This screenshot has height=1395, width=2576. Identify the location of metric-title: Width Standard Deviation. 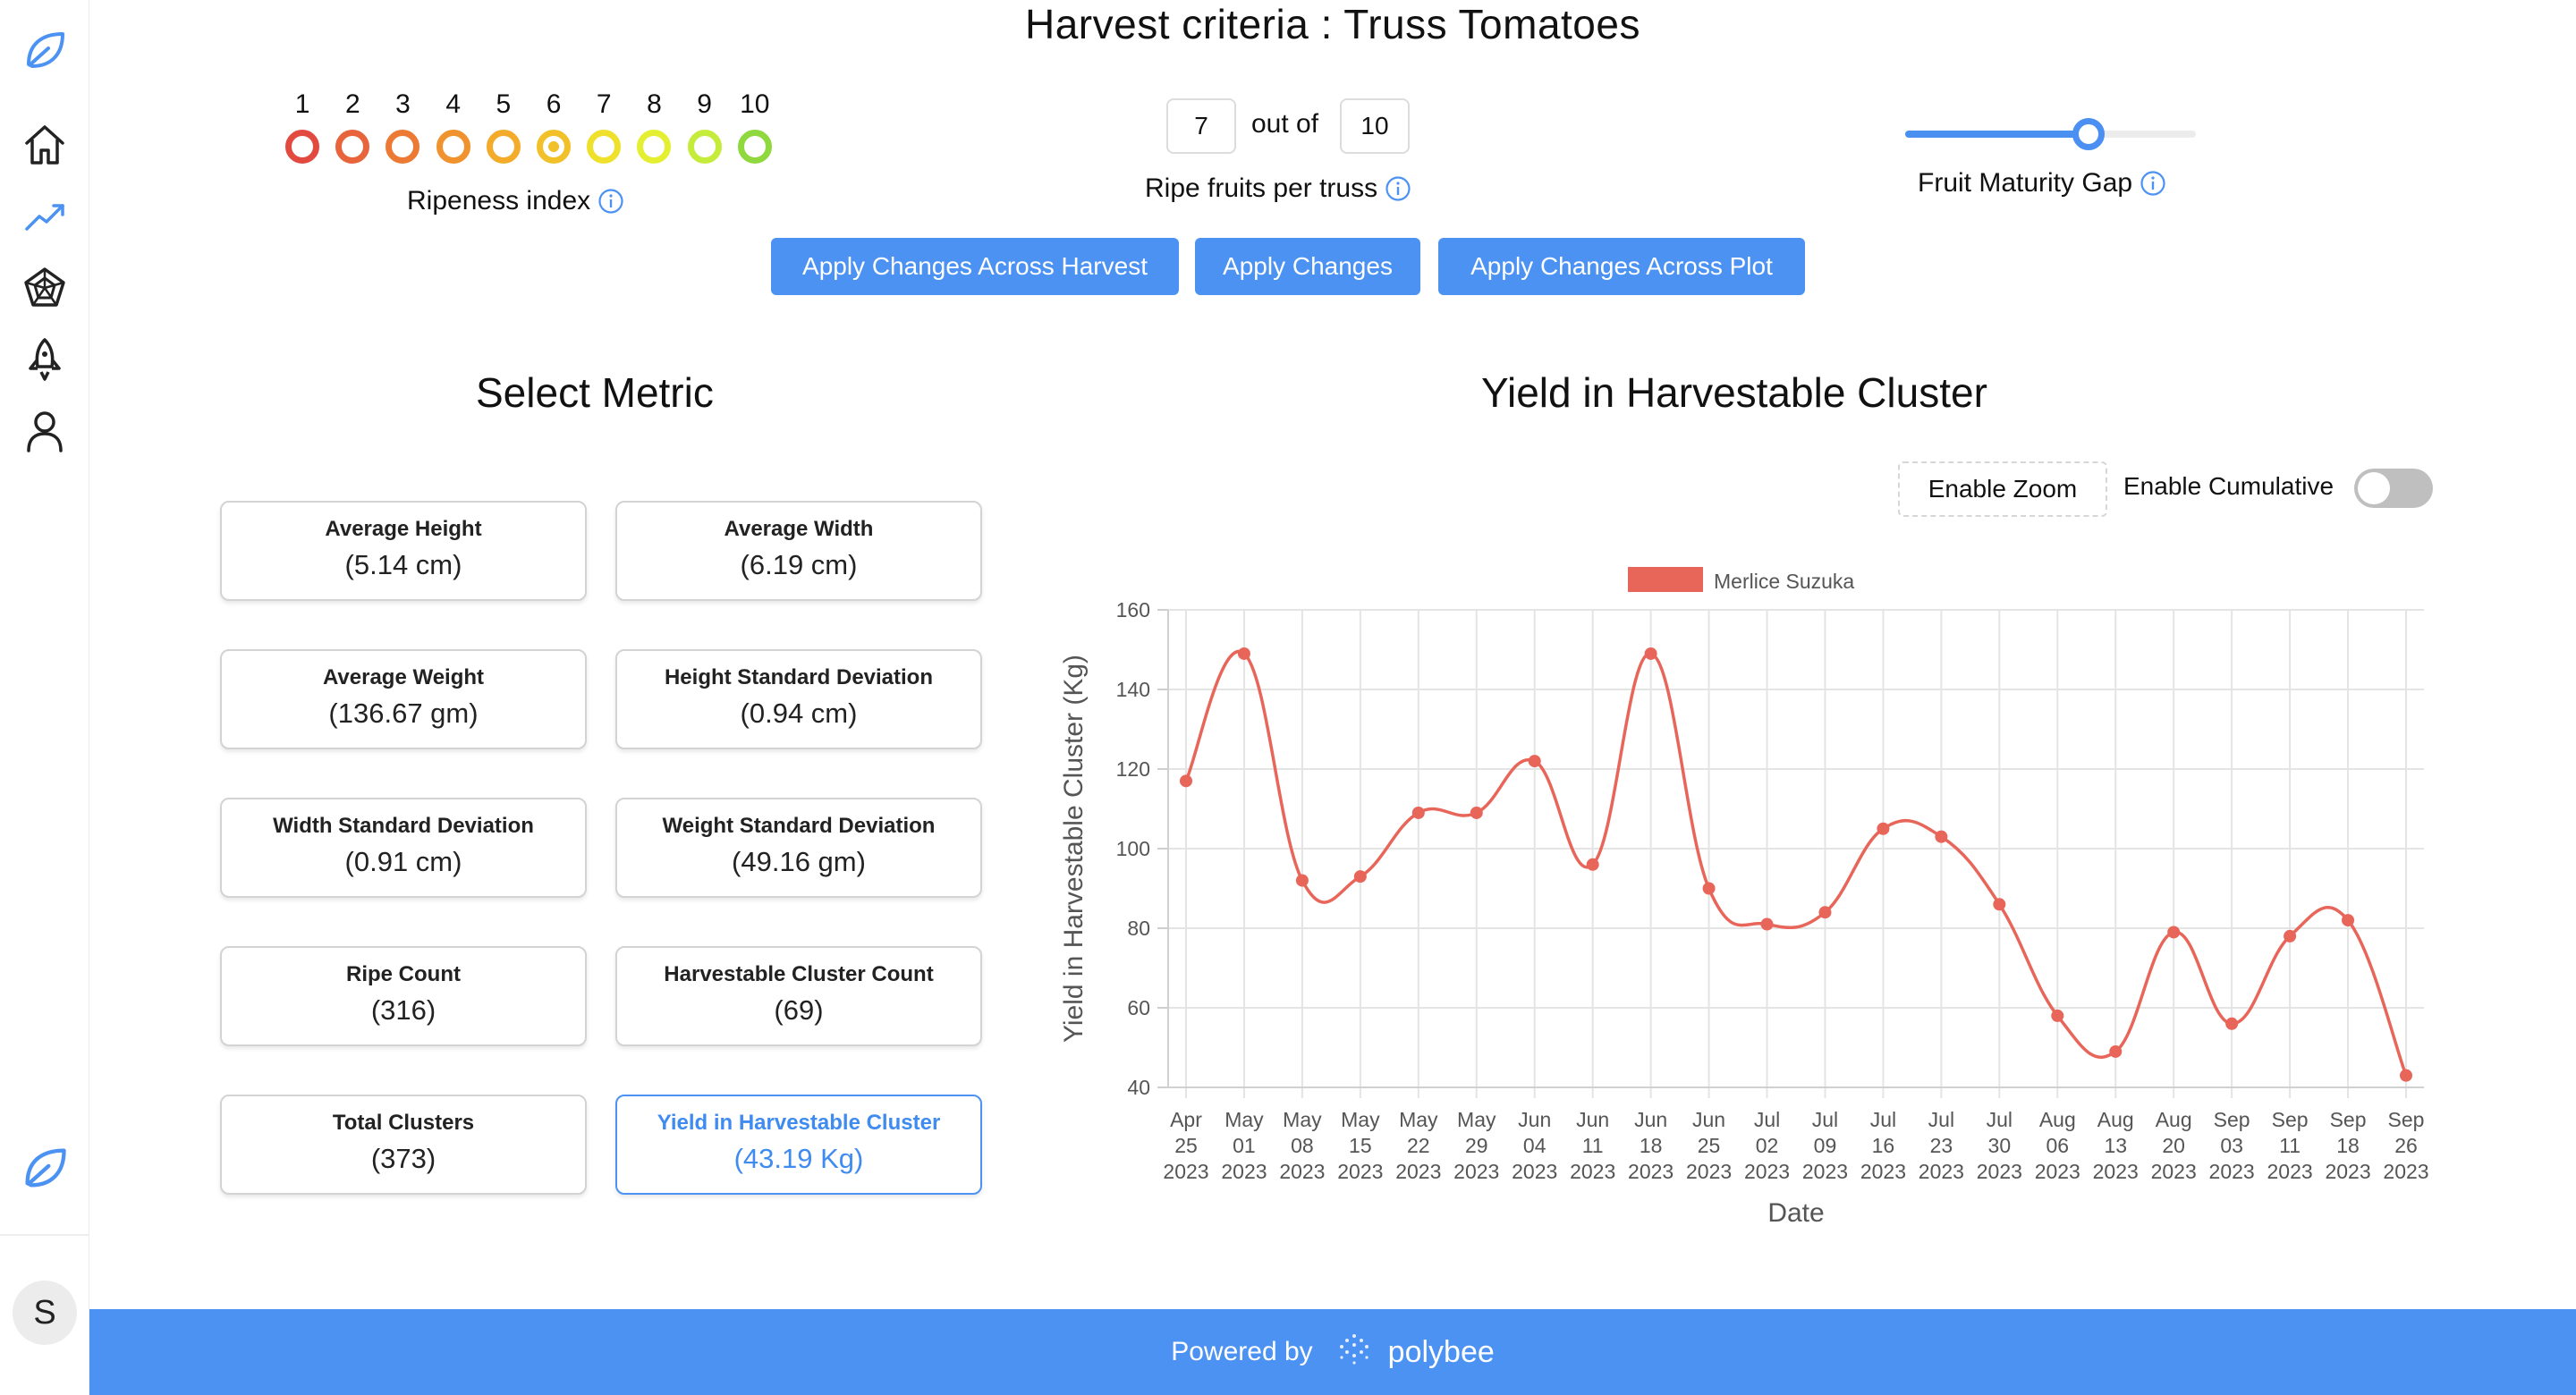
(403, 826).